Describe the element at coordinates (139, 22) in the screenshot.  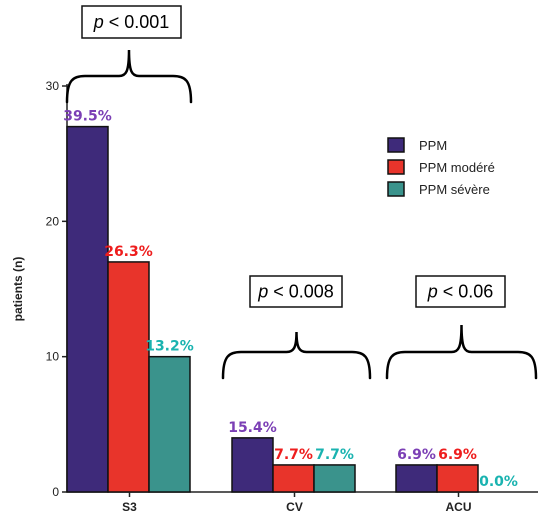
I see `pvalue-value: < 0.001` at that location.